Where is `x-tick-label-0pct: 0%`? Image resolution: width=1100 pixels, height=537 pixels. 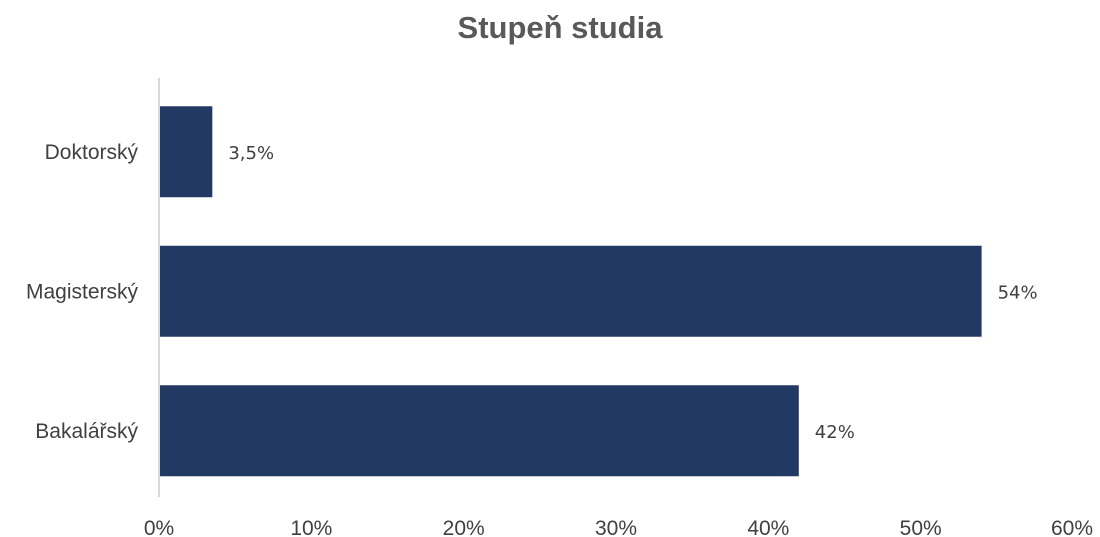 x-tick-label-0pct: 0% is located at coordinates (159, 527).